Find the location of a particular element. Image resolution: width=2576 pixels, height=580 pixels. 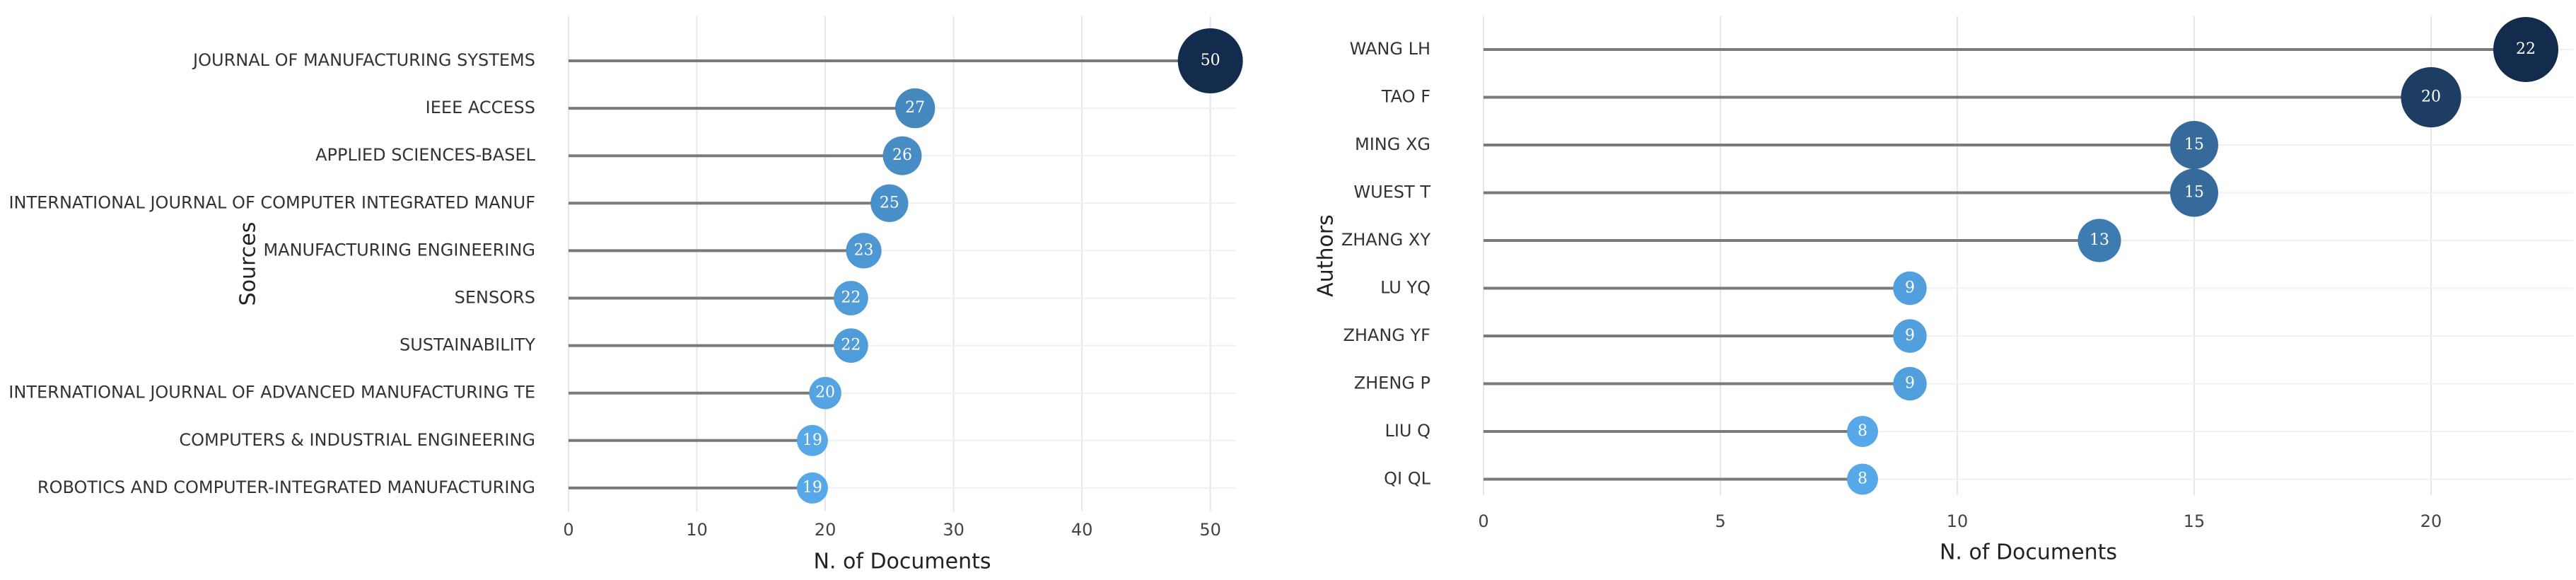

value-label: 25 is located at coordinates (889, 202).